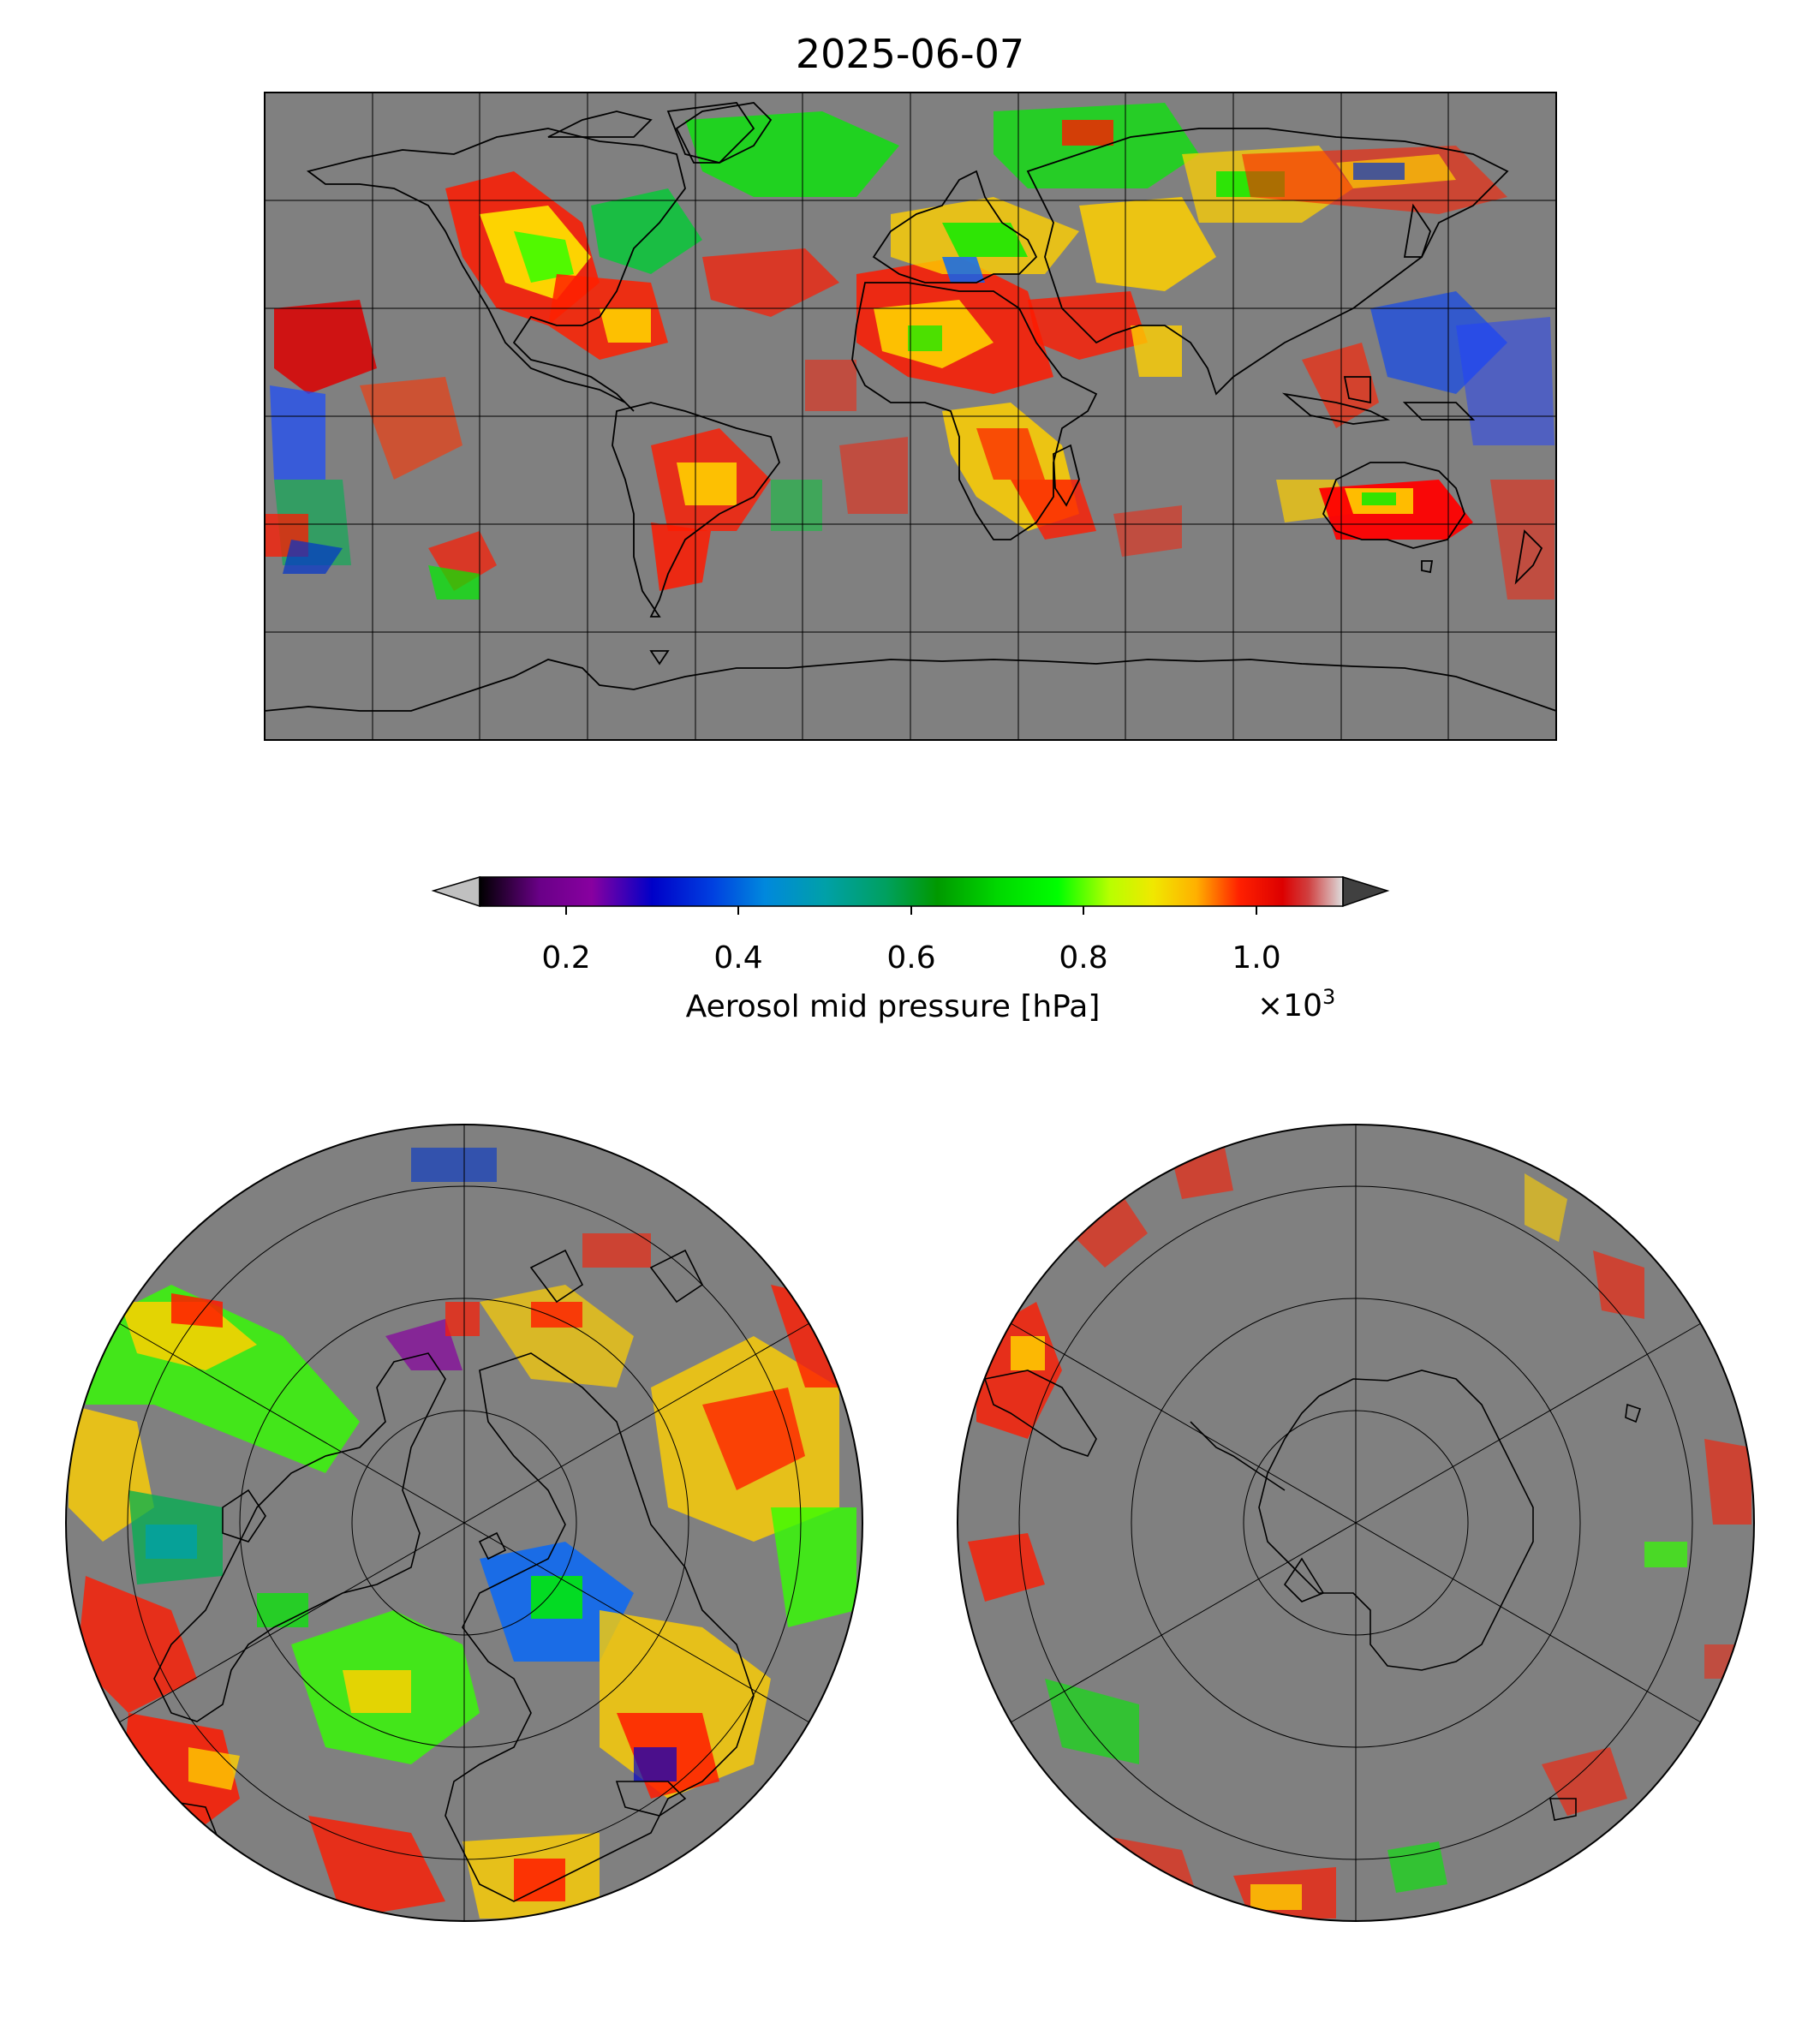  What do you see at coordinates (1083, 958) in the screenshot?
I see `colorbar-tick-label: 0.8` at bounding box center [1083, 958].